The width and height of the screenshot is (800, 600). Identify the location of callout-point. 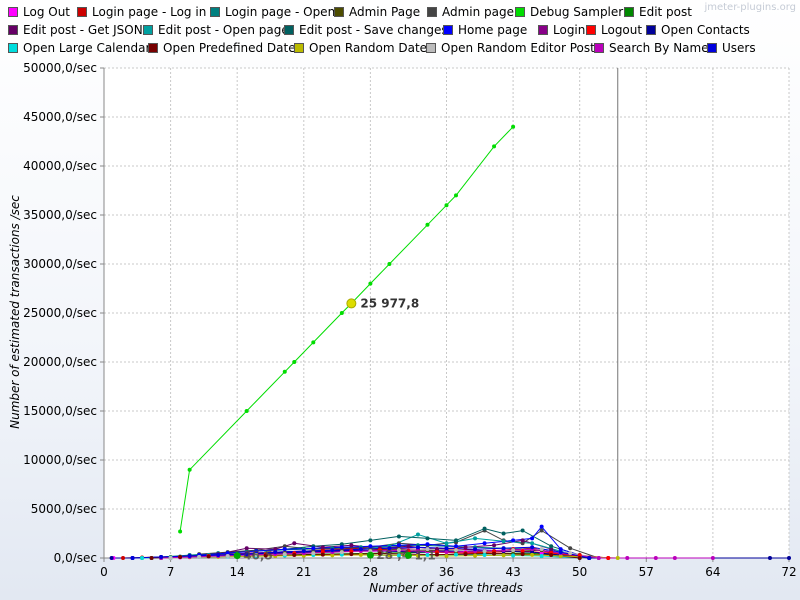
(370, 555).